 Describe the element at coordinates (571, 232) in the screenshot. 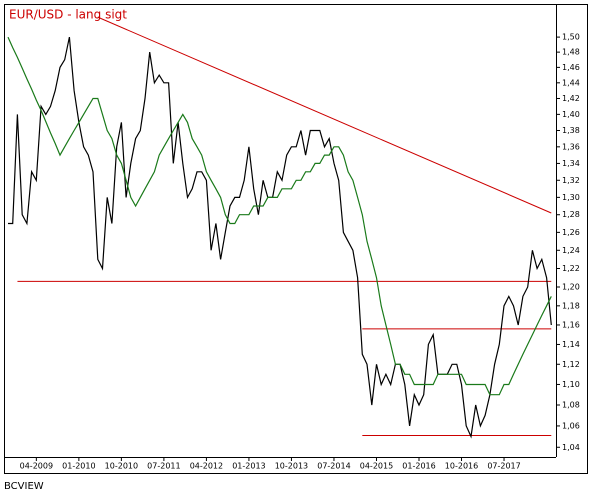

I see `y-tick-label: 1,26` at that location.